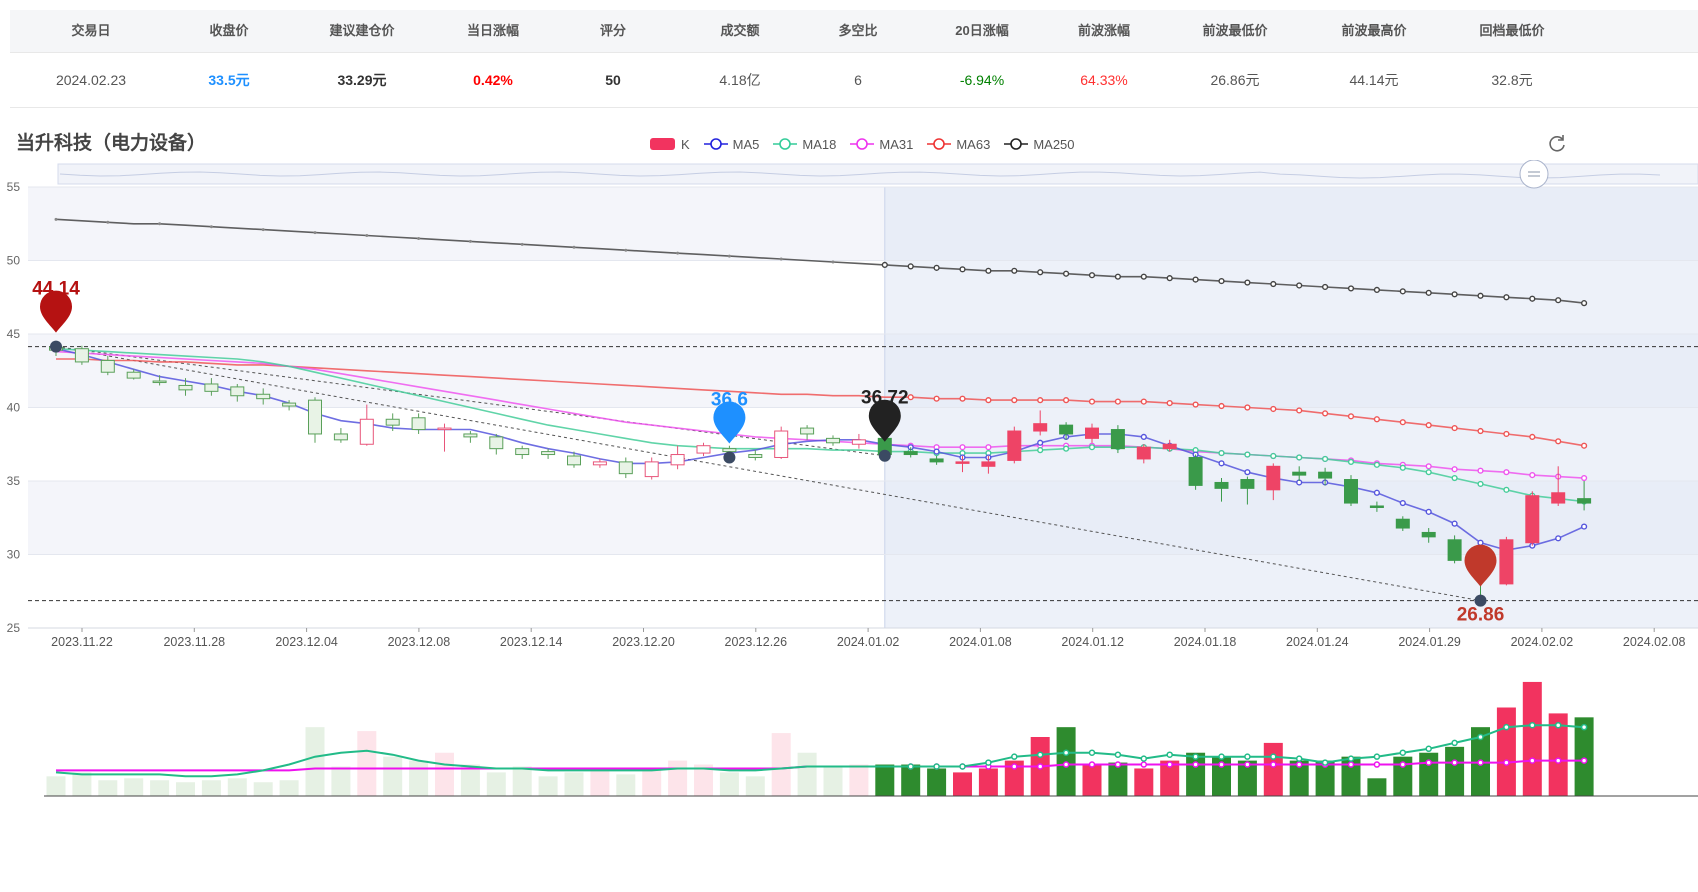 The height and width of the screenshot is (892, 1698). Describe the element at coordinates (958, 144) in the screenshot. I see `legend-item-ma63: MA63` at that location.